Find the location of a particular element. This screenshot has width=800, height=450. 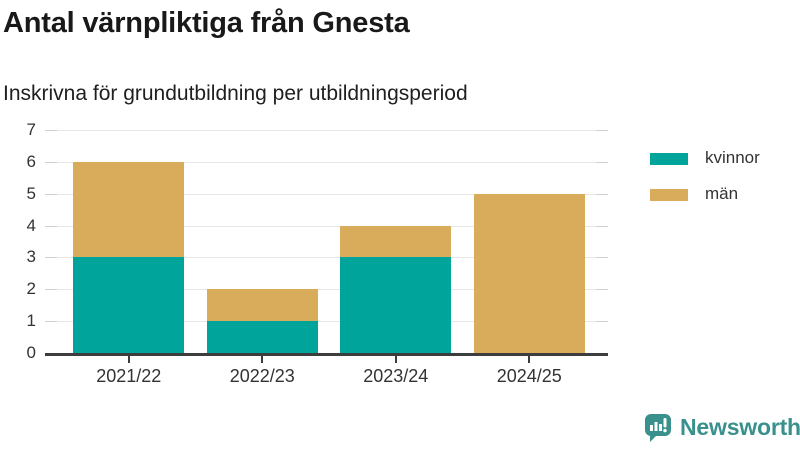

newsworthy-logo: Newsworthy is located at coordinates (721, 427).